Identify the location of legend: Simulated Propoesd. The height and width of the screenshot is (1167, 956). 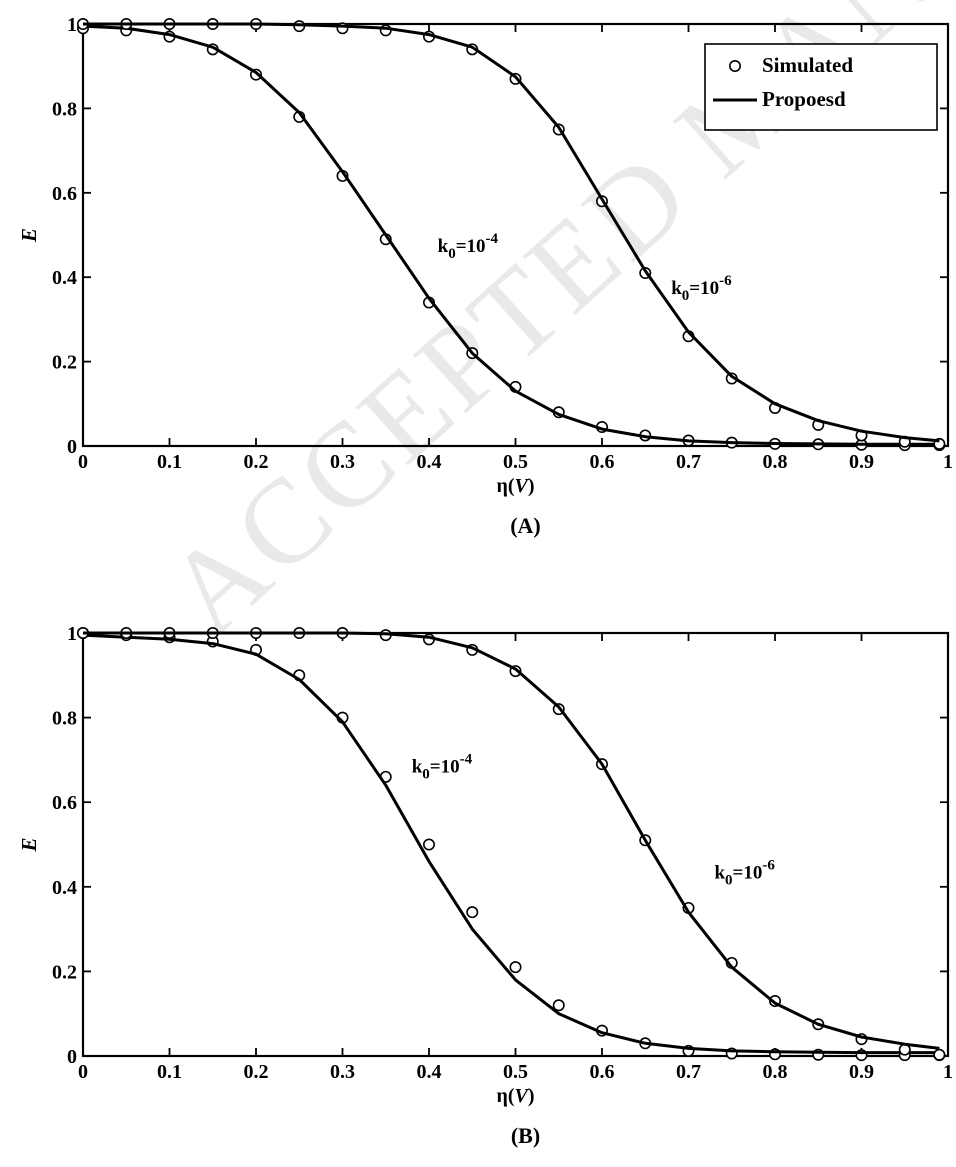
(821, 87).